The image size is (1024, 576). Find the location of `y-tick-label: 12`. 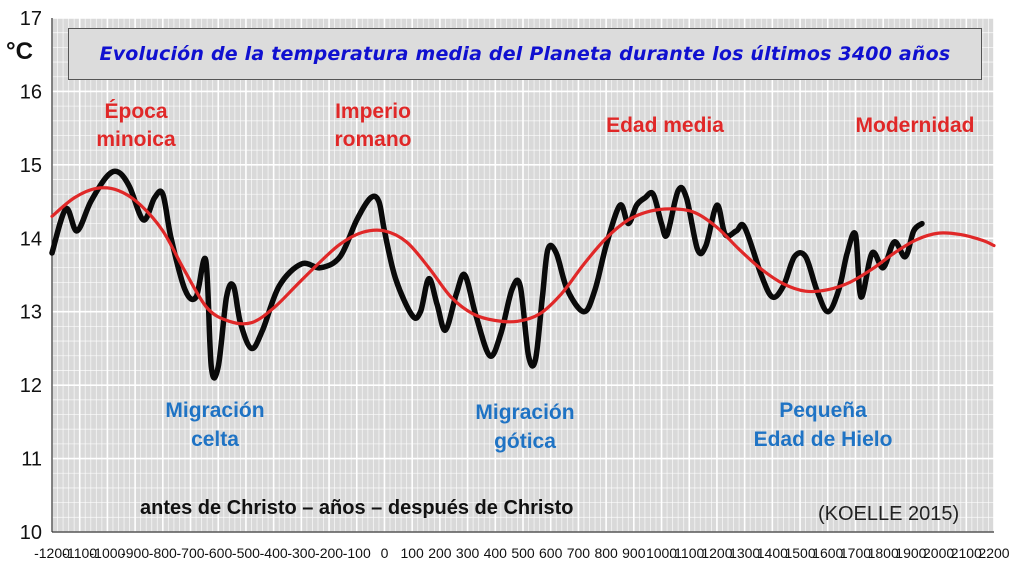

y-tick-label: 12 is located at coordinates (31, 386).